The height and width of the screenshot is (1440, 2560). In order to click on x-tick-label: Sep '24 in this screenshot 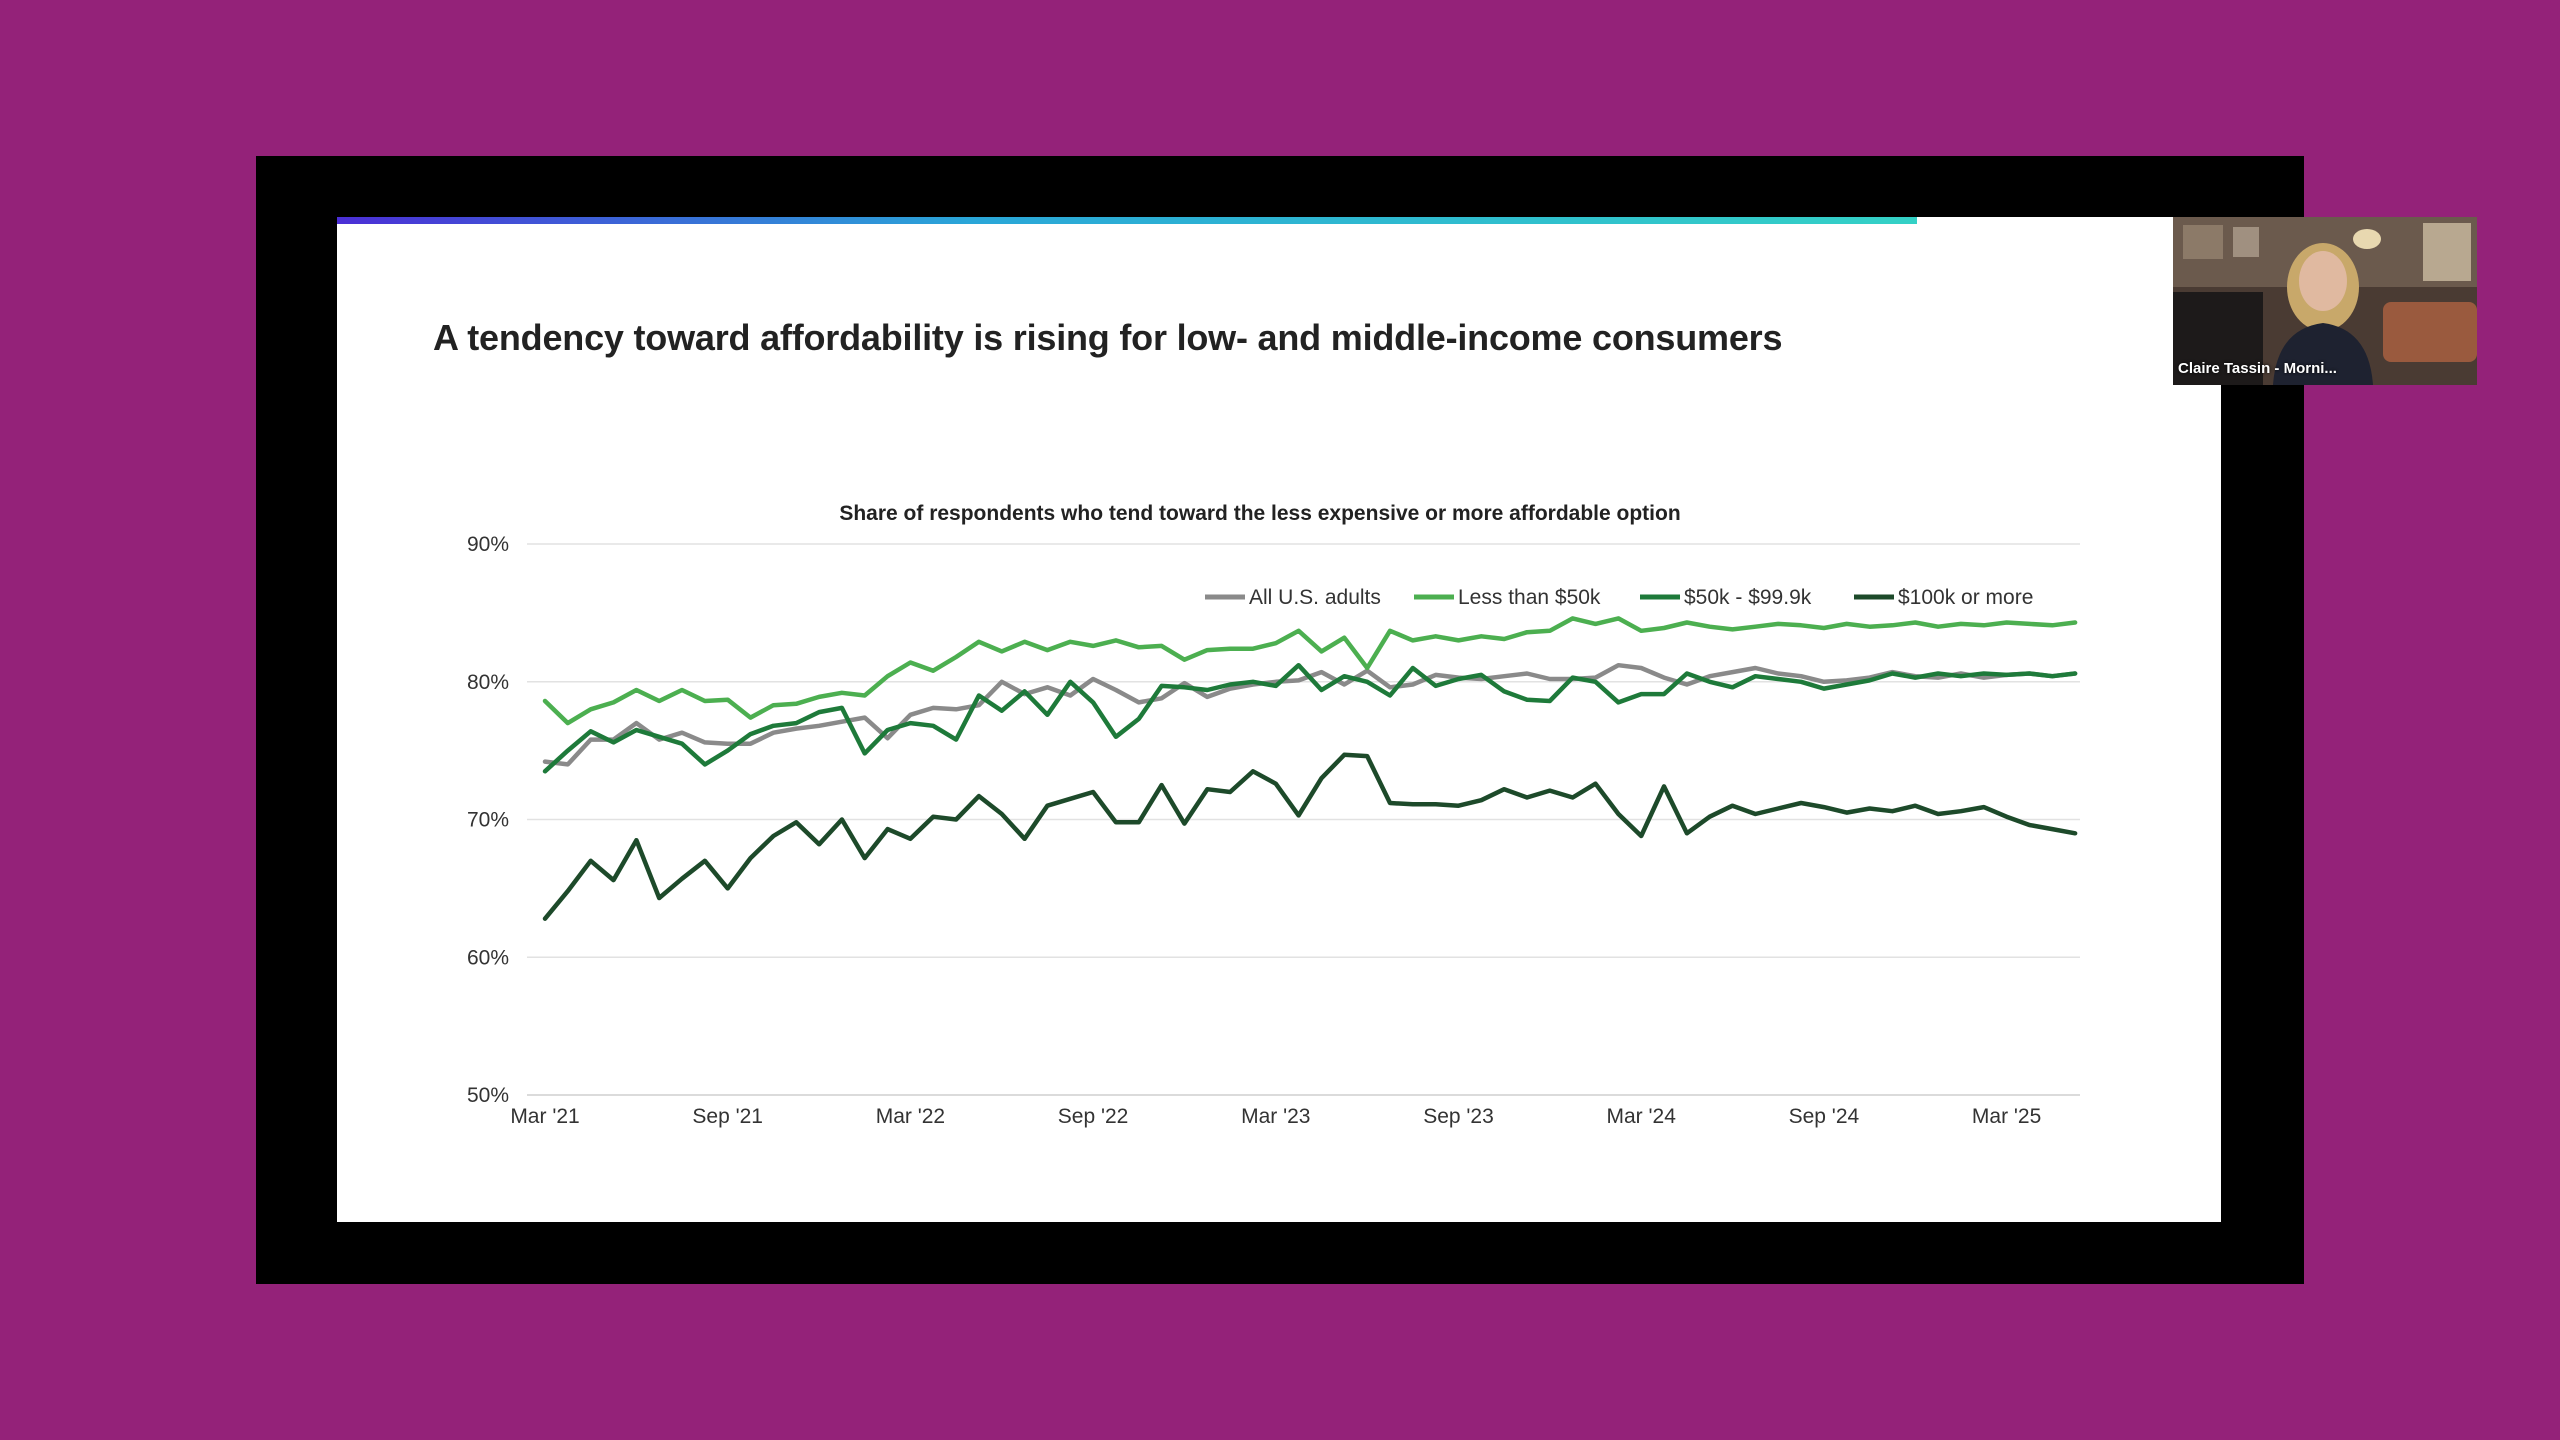, I will do `click(1824, 1116)`.